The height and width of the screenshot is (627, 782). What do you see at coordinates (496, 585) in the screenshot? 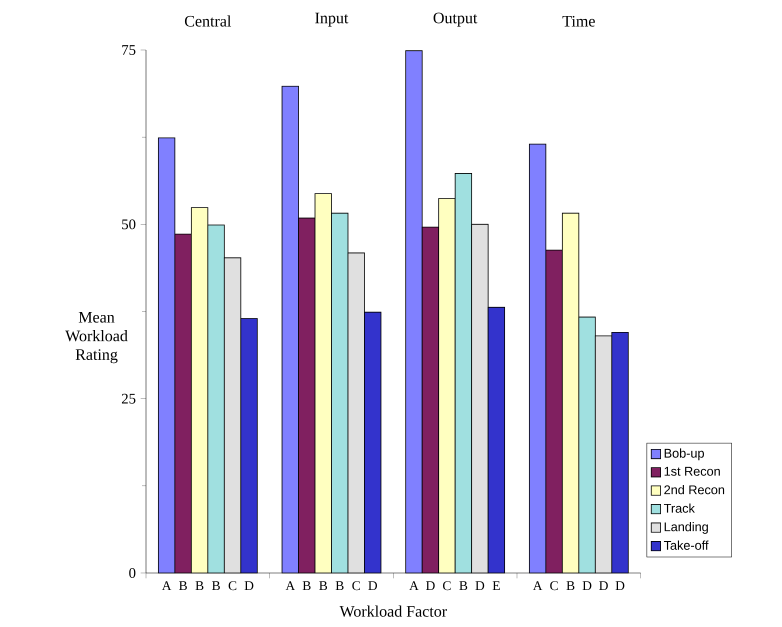
I see `data-label: E` at bounding box center [496, 585].